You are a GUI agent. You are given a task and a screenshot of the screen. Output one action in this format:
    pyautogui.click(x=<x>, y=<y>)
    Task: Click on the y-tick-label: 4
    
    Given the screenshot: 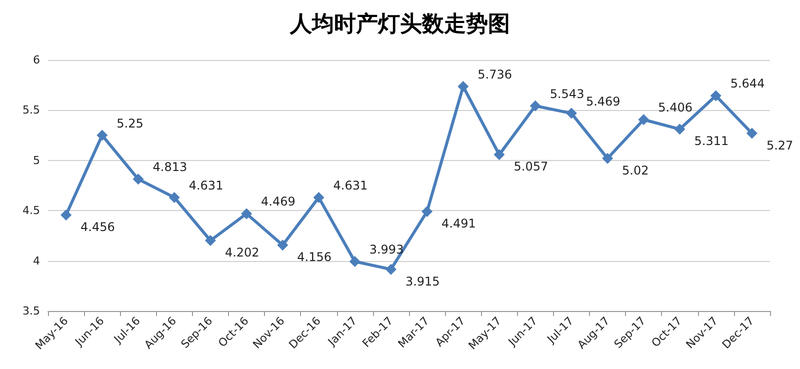 What is the action you would take?
    pyautogui.click(x=36, y=261)
    